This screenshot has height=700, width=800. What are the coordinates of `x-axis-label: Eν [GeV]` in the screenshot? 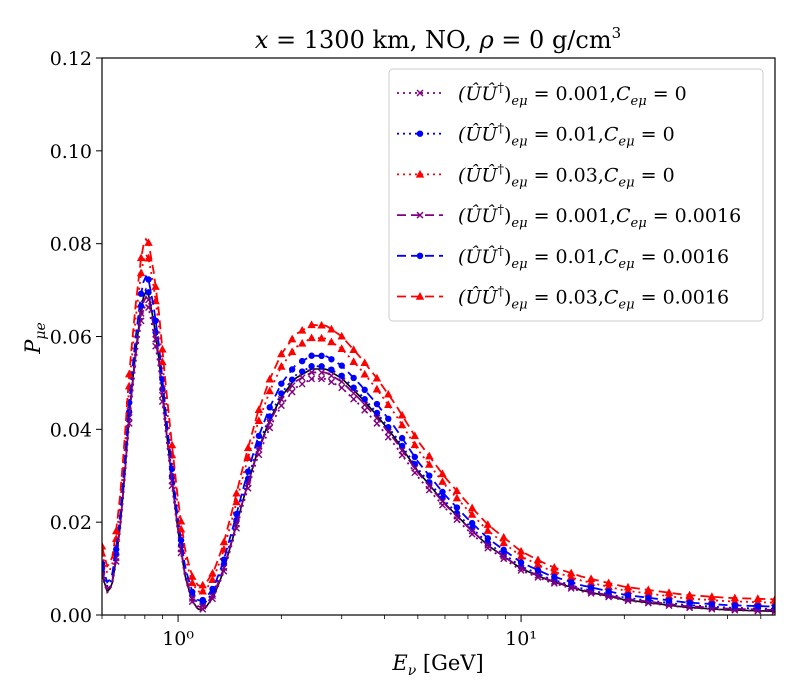 It's located at (437, 665).